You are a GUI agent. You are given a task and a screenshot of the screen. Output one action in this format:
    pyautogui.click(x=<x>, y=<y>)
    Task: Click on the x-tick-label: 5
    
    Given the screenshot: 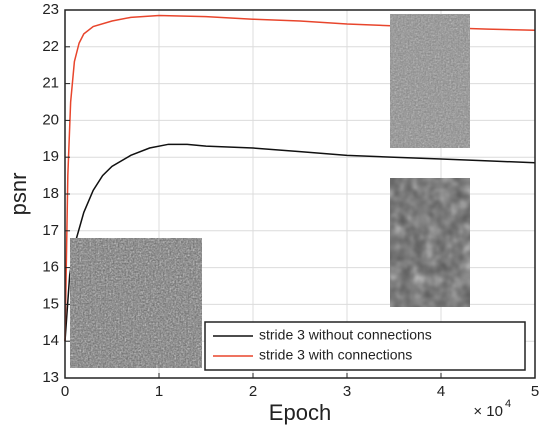 What is the action you would take?
    pyautogui.click(x=535, y=391)
    